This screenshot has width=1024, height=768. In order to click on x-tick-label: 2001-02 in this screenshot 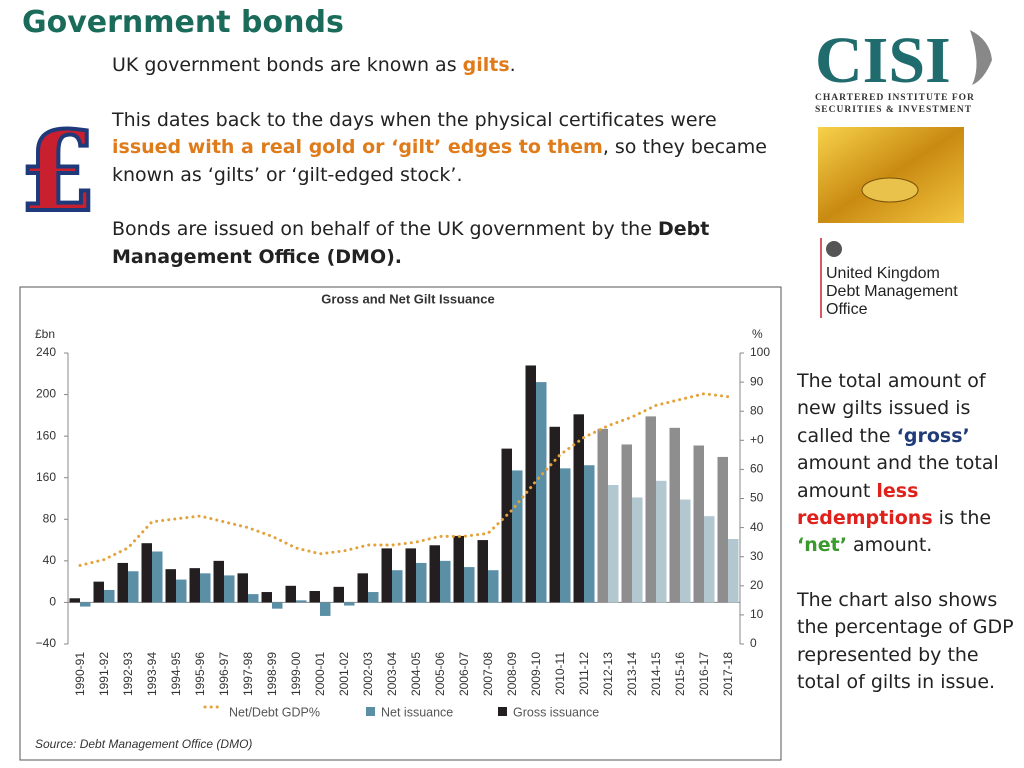, I will do `click(344, 674)`.